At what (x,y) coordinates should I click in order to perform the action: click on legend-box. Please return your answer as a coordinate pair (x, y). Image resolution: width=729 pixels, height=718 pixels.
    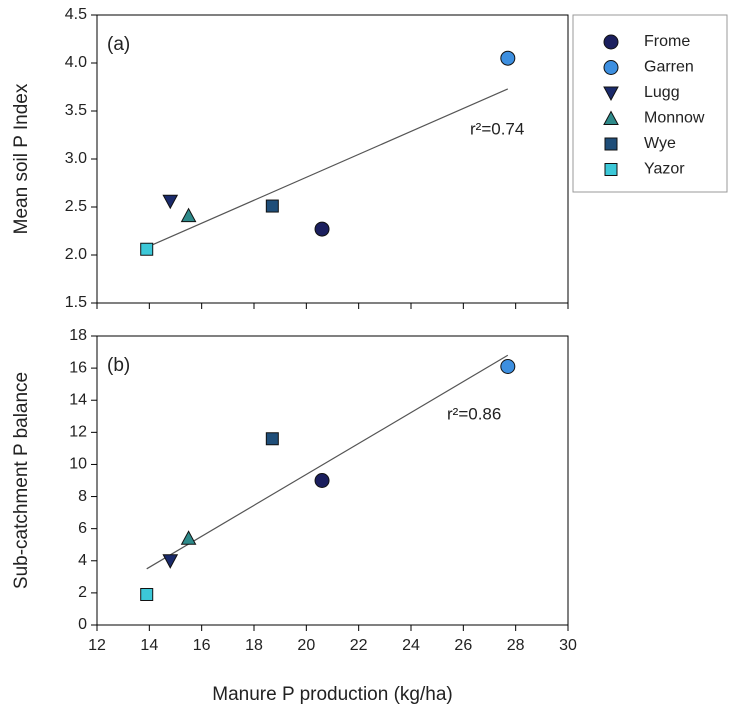
    Looking at the image, I should click on (650, 103).